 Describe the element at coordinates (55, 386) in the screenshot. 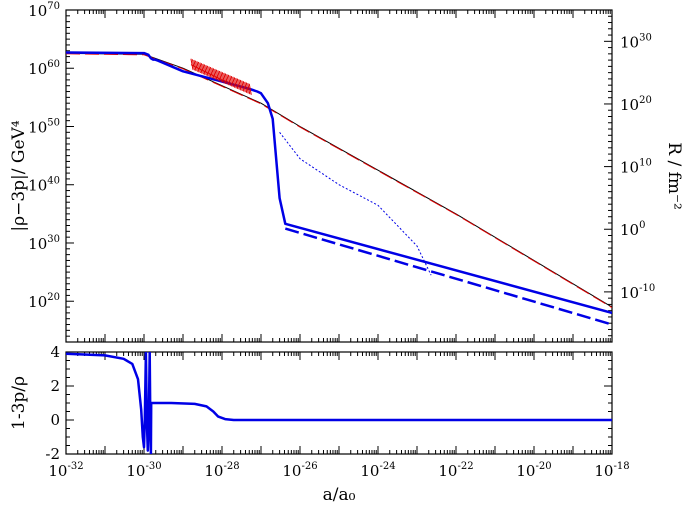

I see `bottom-y-tick-label: 2` at that location.